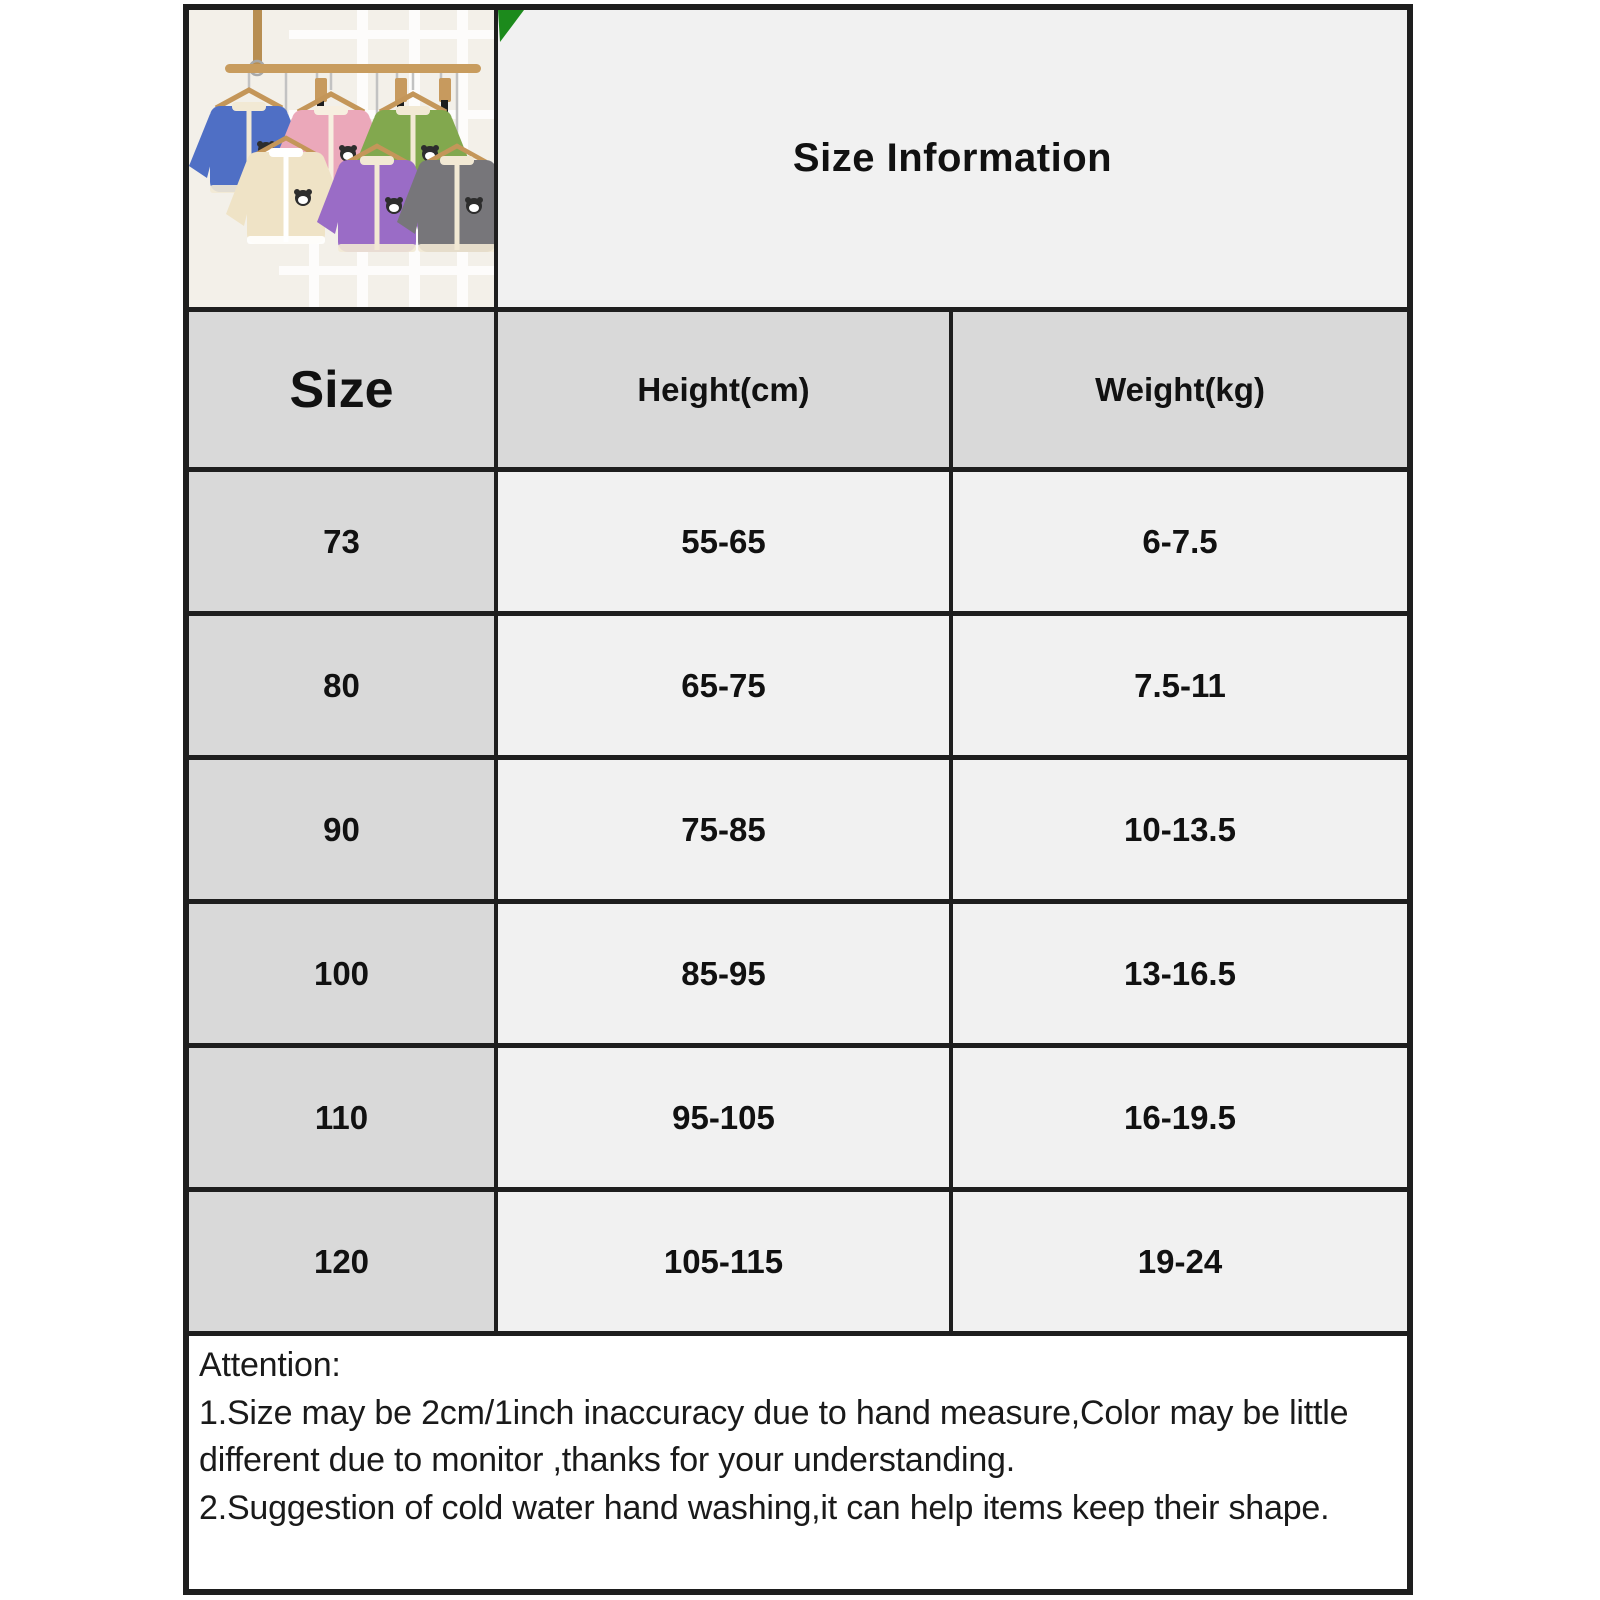 The image size is (1600, 1600). I want to click on product-photo-illustration, so click(341, 158).